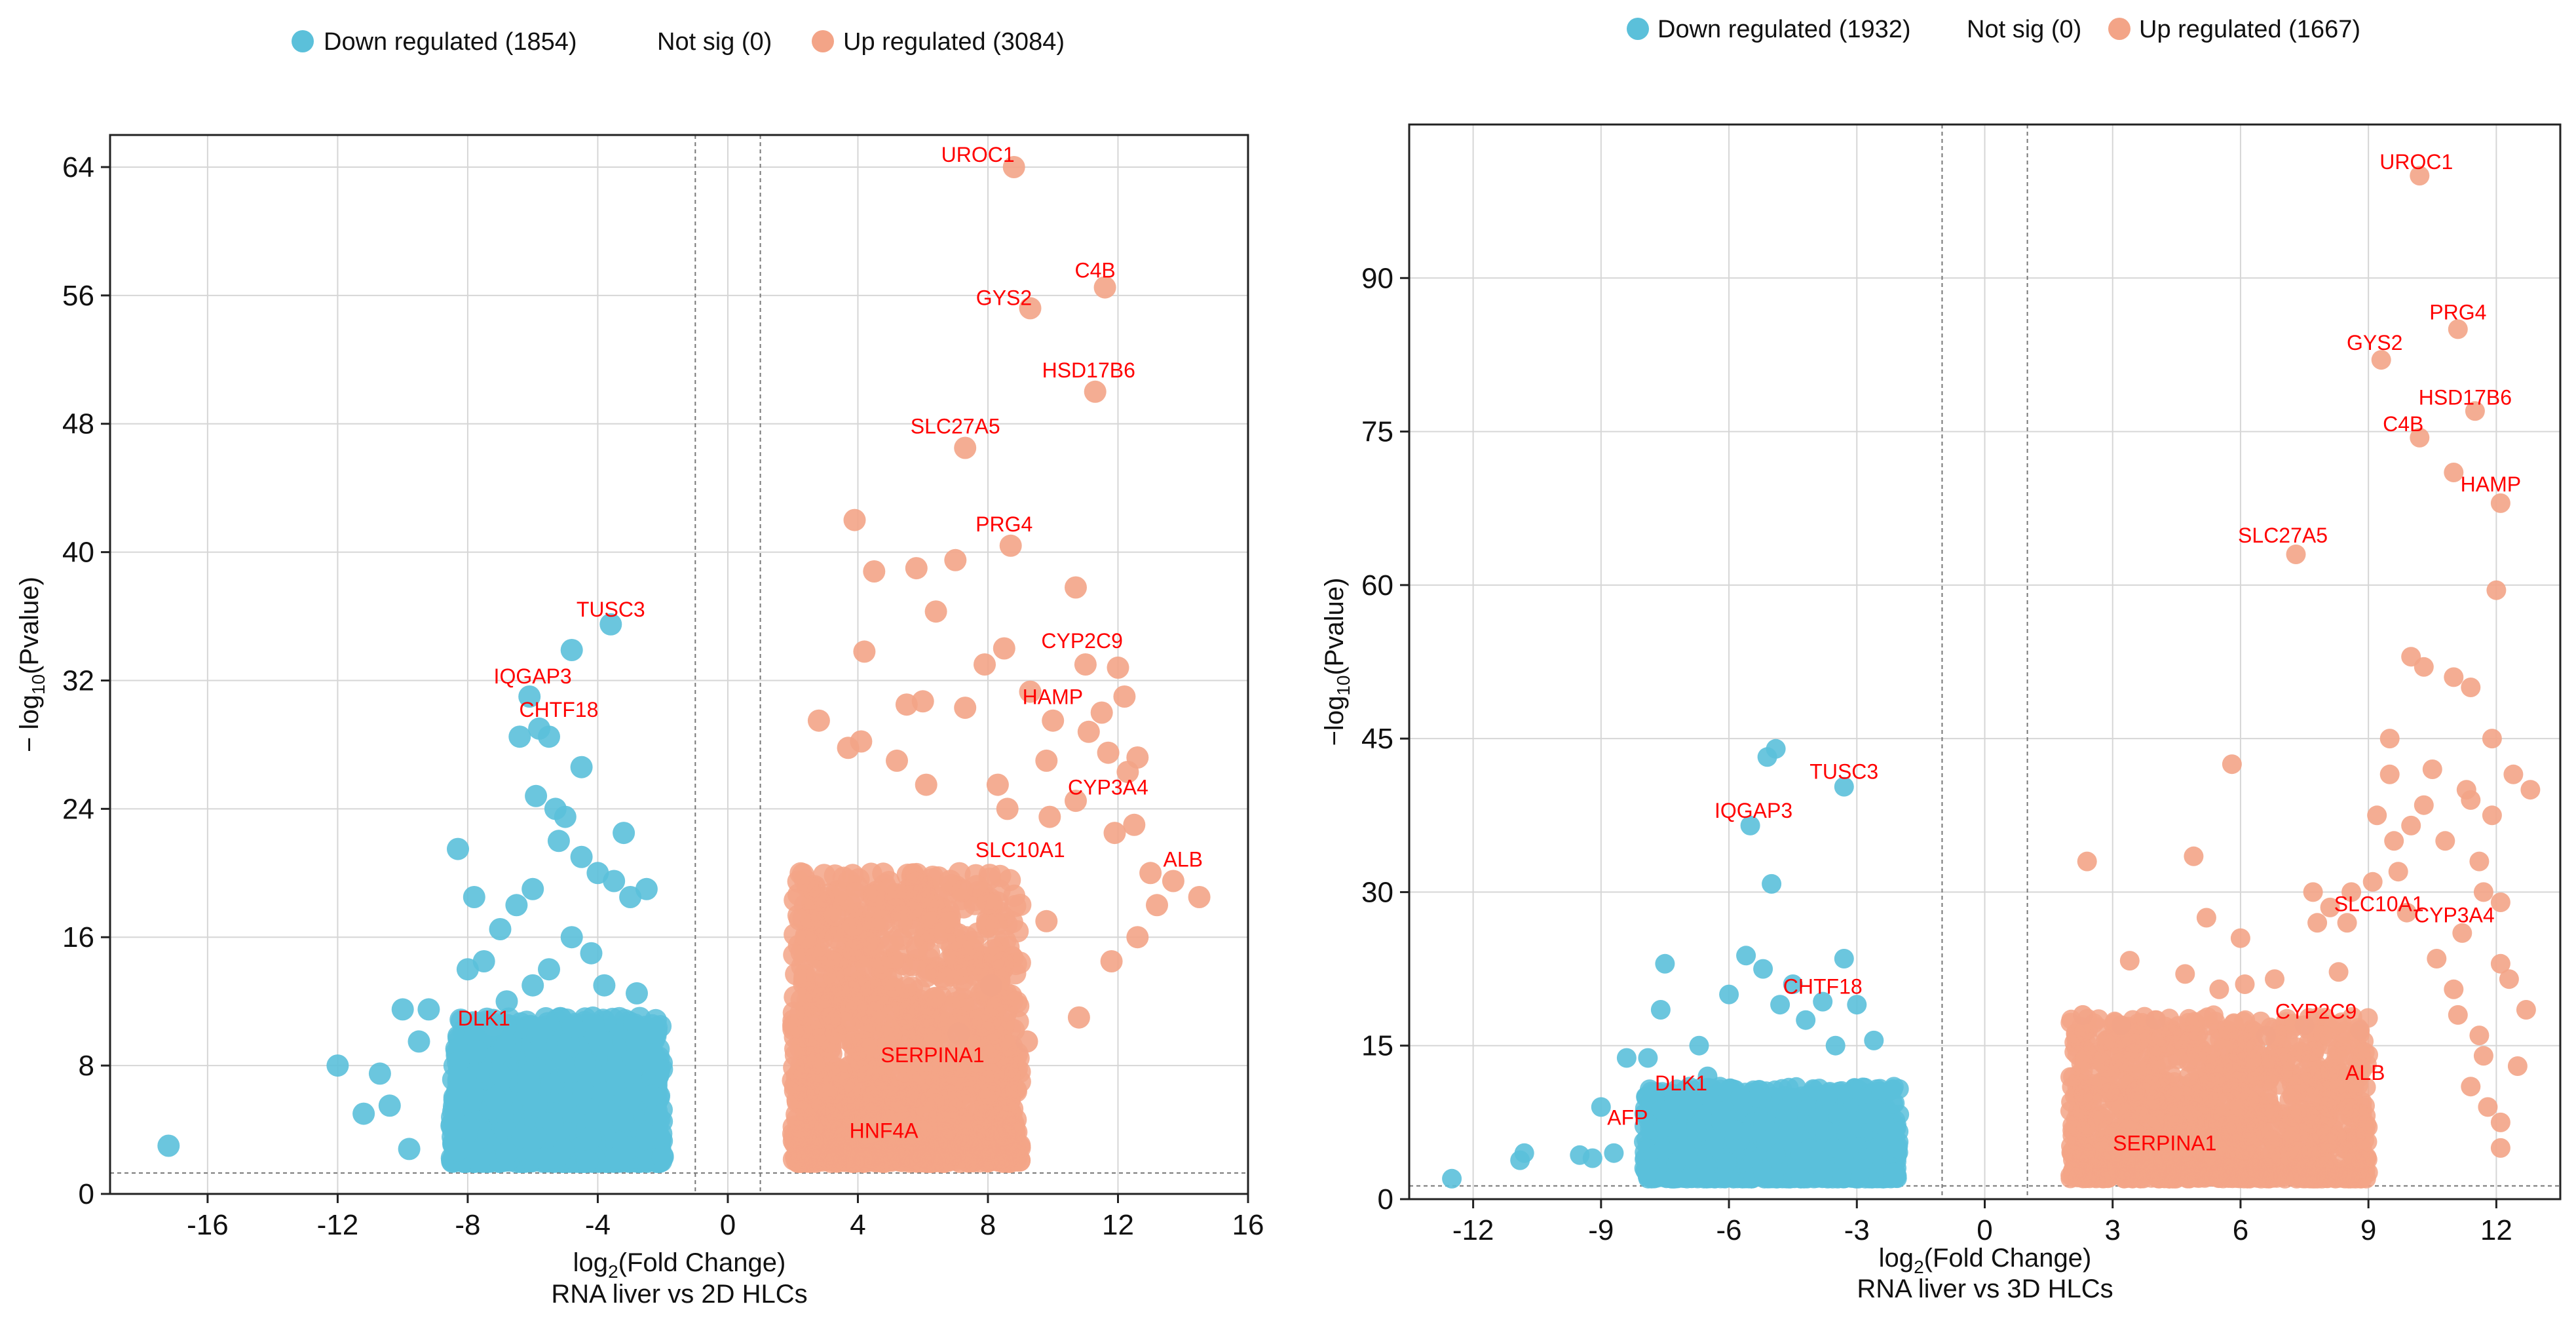 The width and height of the screenshot is (2576, 1323). What do you see at coordinates (78, 553) in the screenshot?
I see `y-tick-label: 40` at bounding box center [78, 553].